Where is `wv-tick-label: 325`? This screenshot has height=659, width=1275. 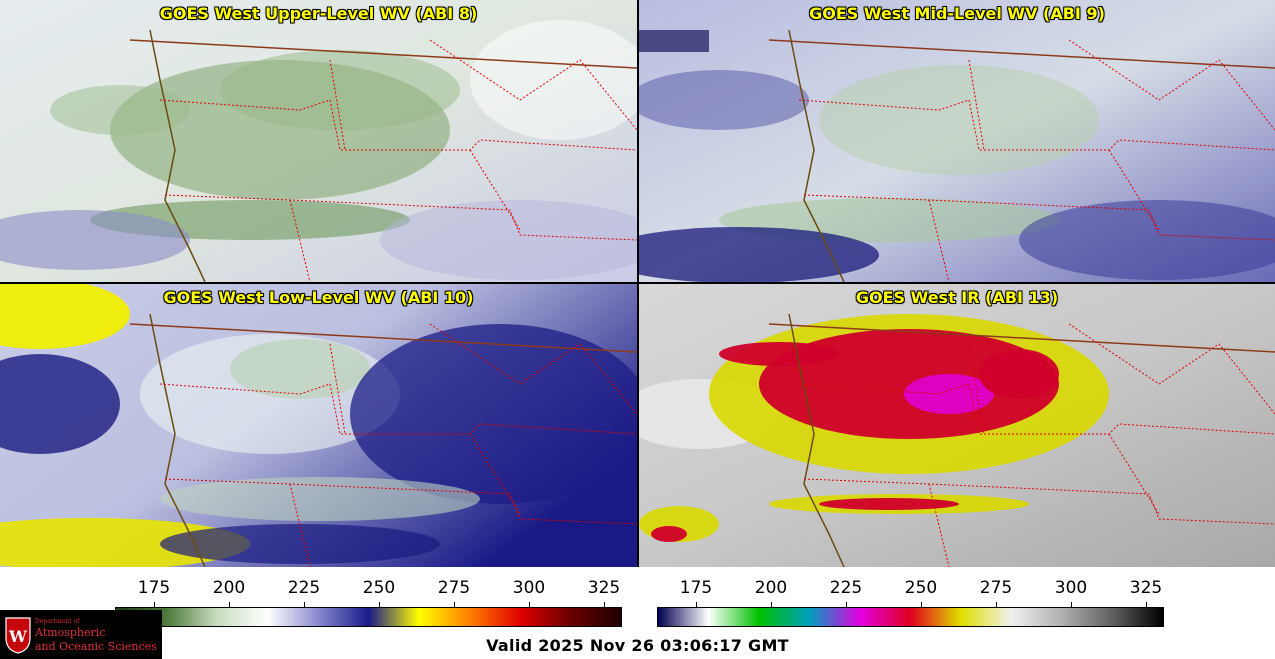
wv-tick-label: 325 is located at coordinates (604, 588).